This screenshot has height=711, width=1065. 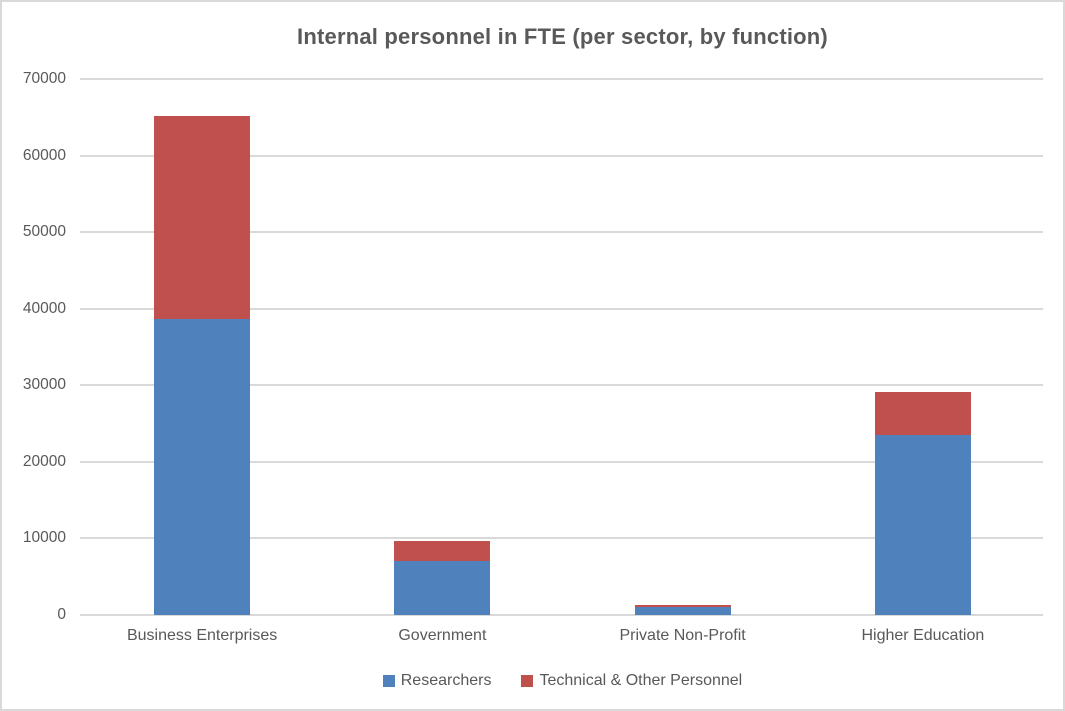 I want to click on legend-item: Technical & Other Personnel, so click(x=631, y=681).